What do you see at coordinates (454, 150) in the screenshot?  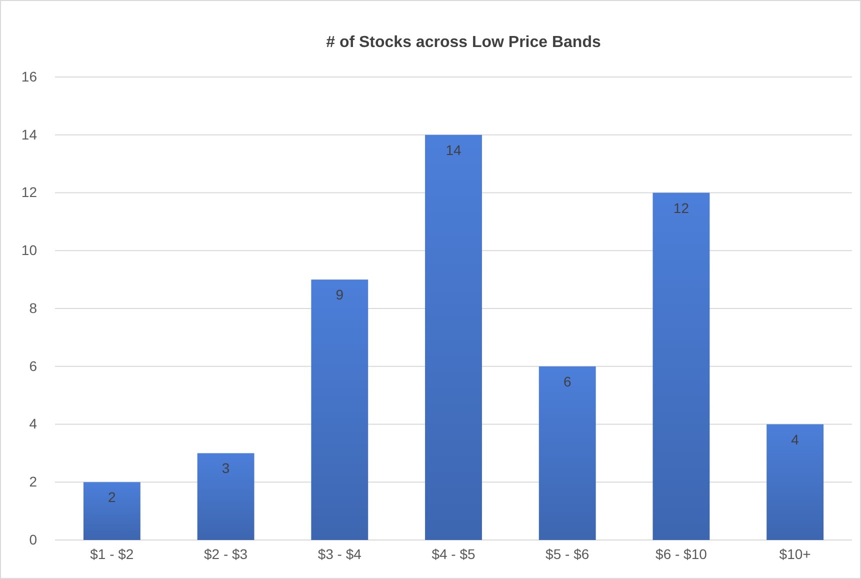 I see `data-label: 14` at bounding box center [454, 150].